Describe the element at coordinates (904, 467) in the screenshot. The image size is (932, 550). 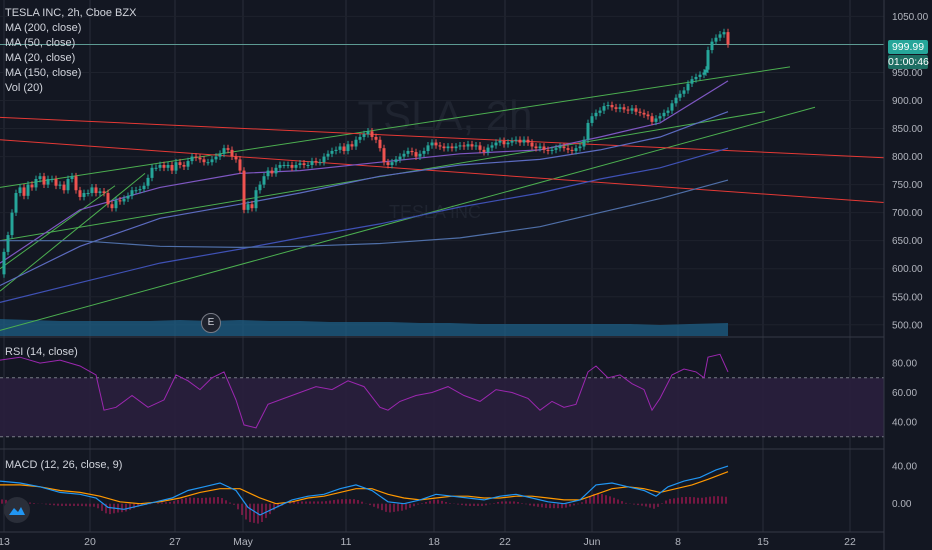
I see `macd-tick-label: 40.00` at that location.